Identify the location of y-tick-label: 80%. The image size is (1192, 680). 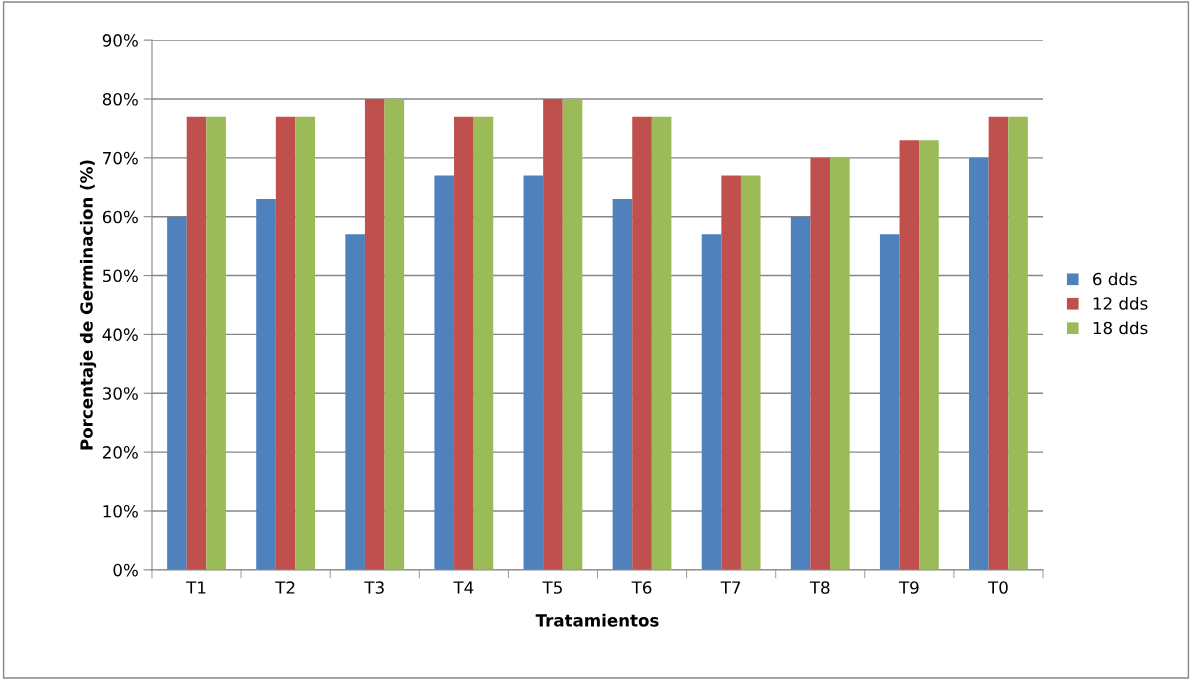
(120, 99).